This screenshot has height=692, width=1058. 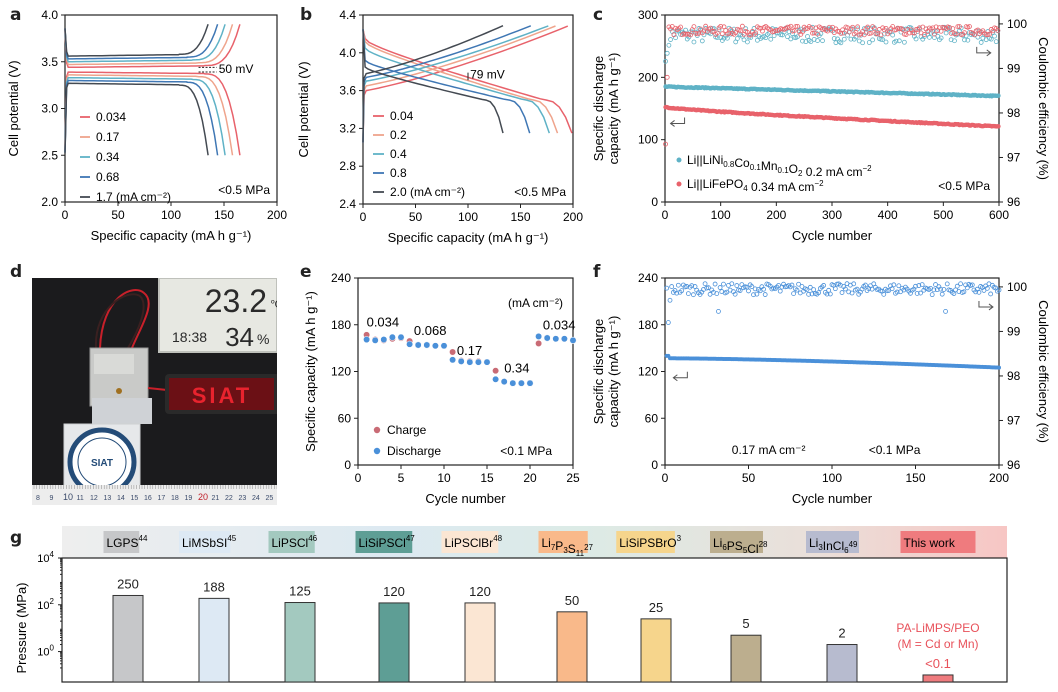 What do you see at coordinates (239, 337) in the screenshot?
I see `humidity-readout: 34` at bounding box center [239, 337].